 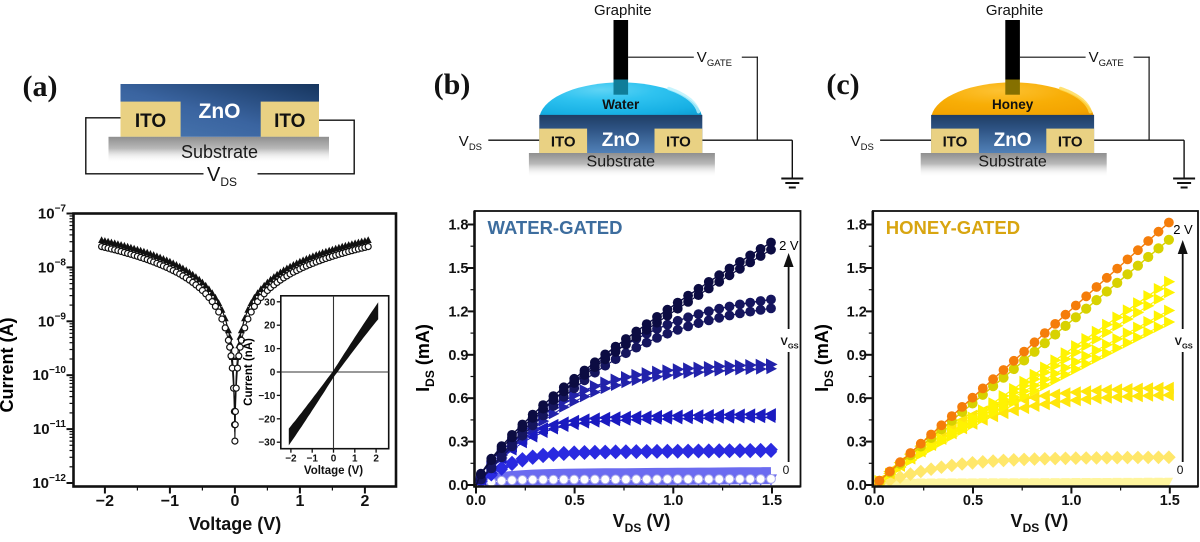 I want to click on svg-text: 10, so click(x=270, y=349).